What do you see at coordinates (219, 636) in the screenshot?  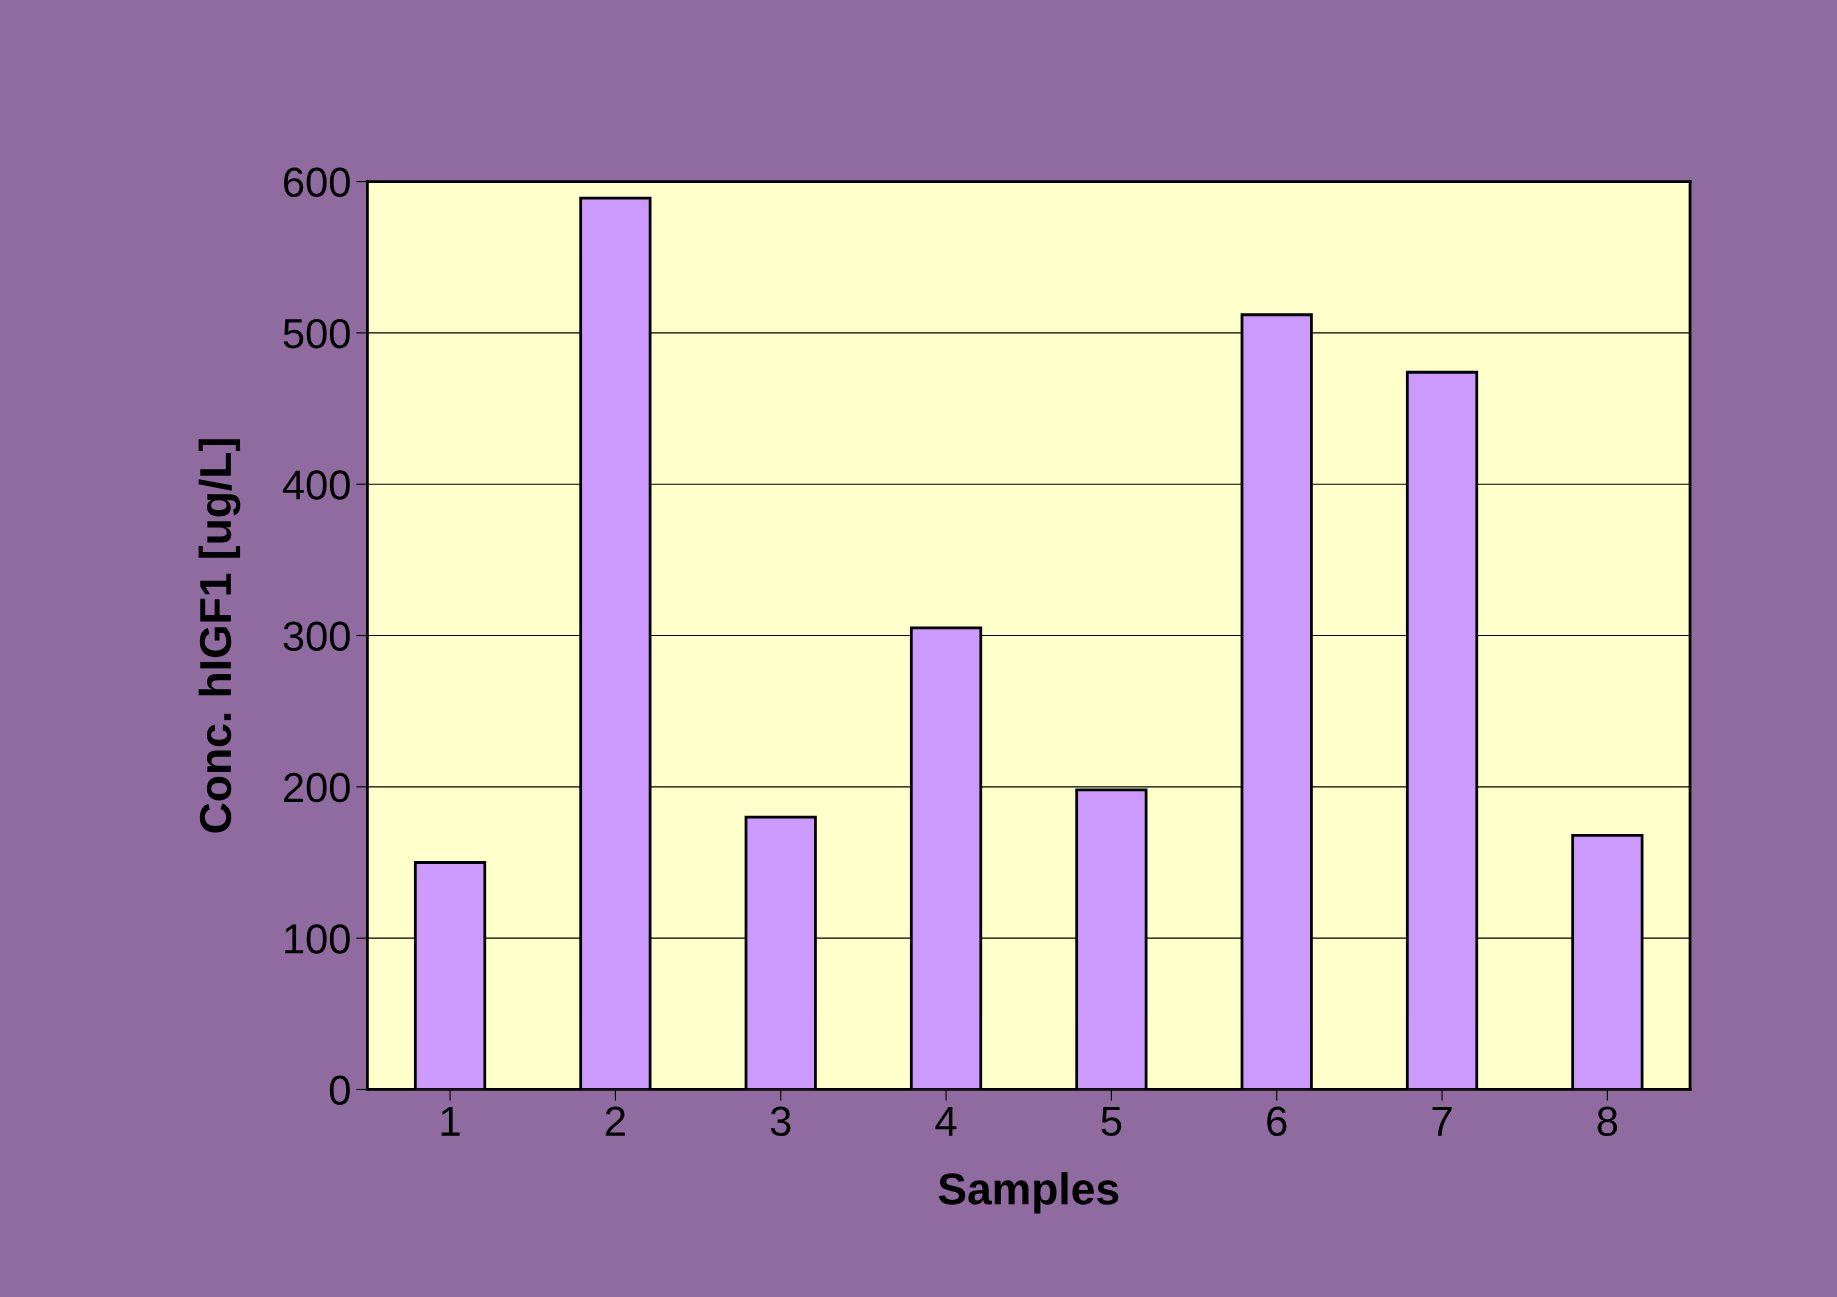 I see `y-axis-title: Conc. hIGF1 [ug/L]` at bounding box center [219, 636].